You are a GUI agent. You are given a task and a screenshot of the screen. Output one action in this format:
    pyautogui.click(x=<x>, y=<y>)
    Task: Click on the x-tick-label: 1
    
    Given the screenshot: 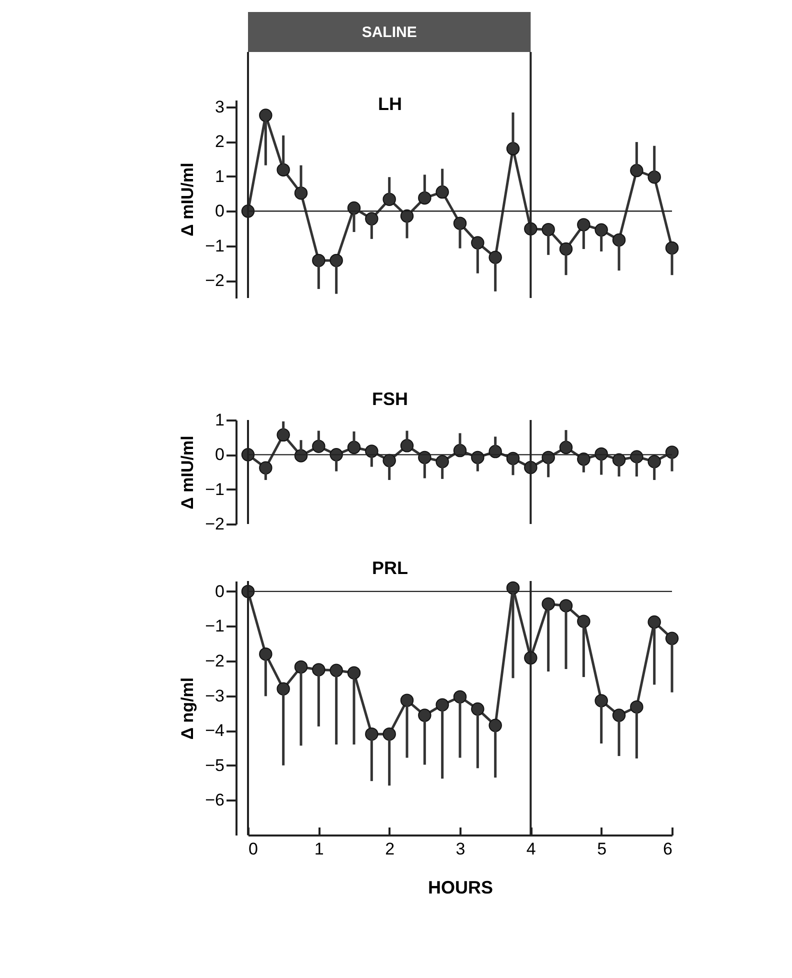 What is the action you would take?
    pyautogui.click(x=319, y=849)
    